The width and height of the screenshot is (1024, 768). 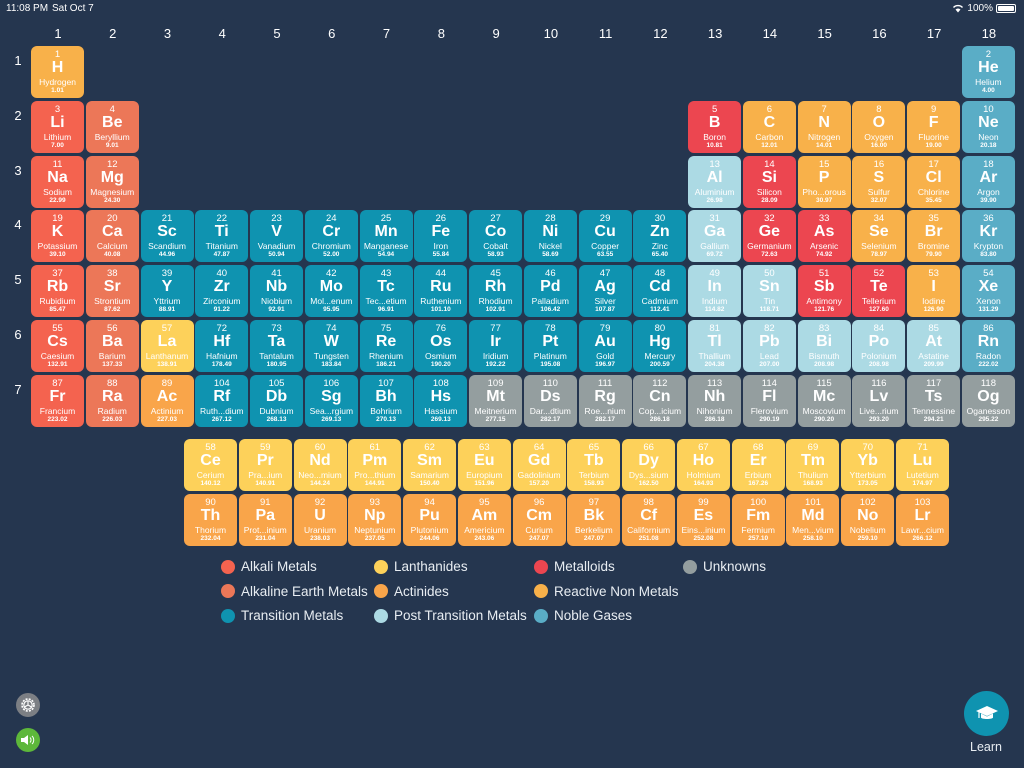 I want to click on element-cell-Br: 35 Br Bromine 79.90, so click(x=934, y=236).